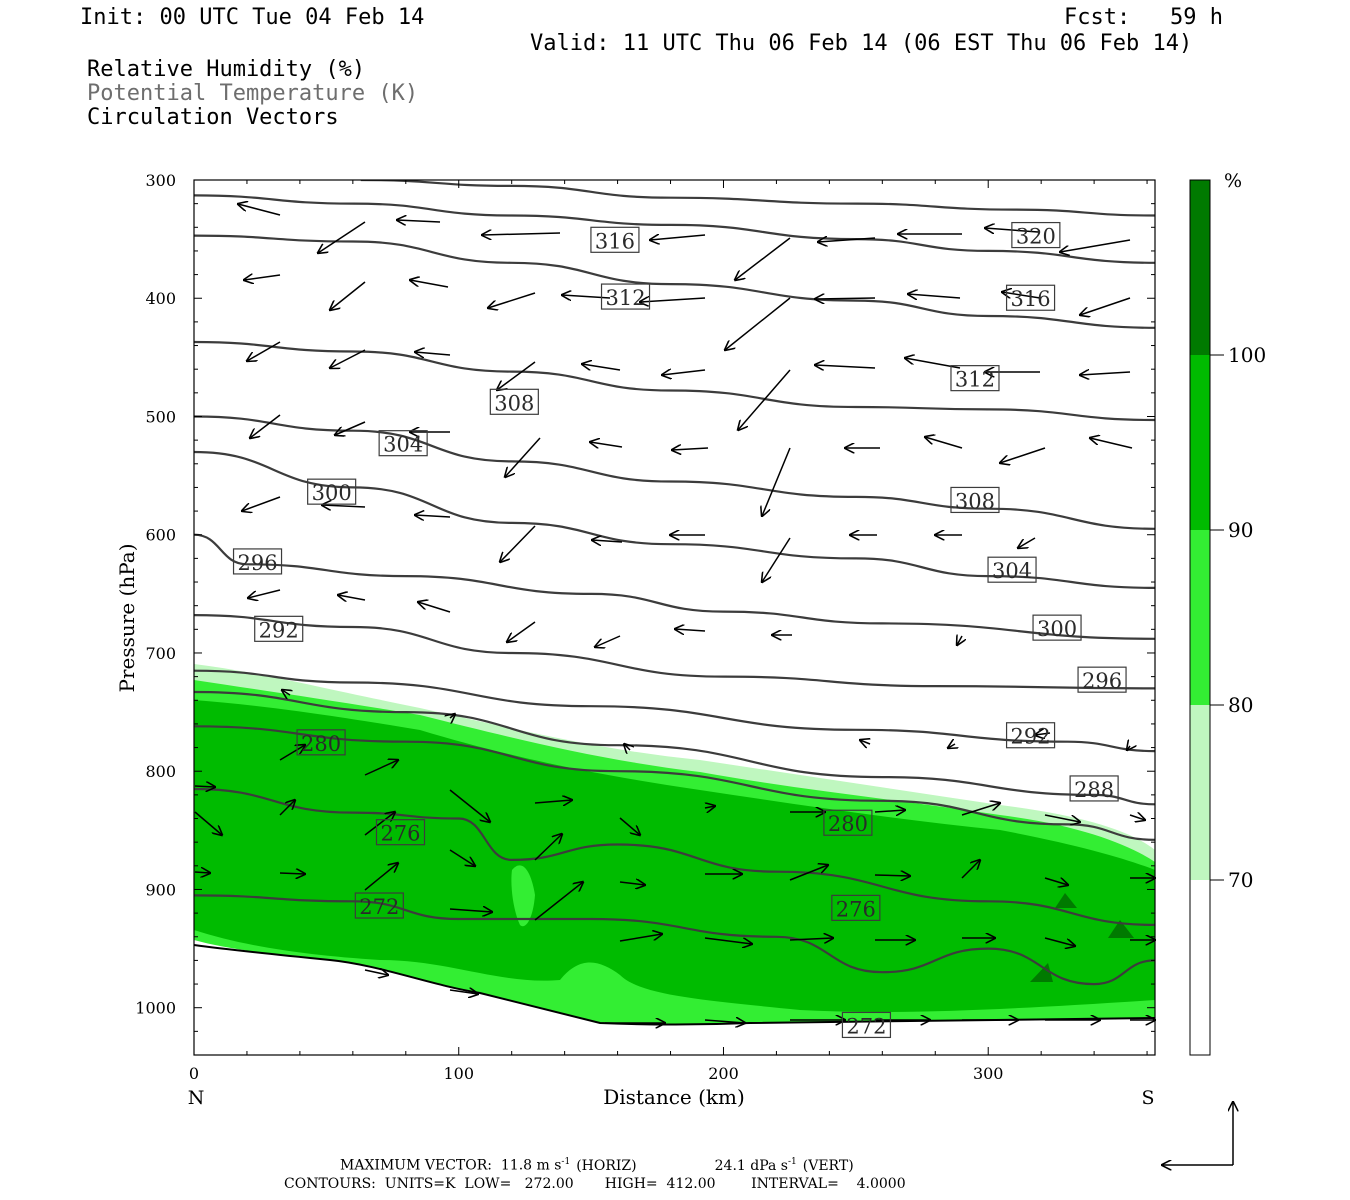  I want to click on contour-label: 292, so click(1031, 737).